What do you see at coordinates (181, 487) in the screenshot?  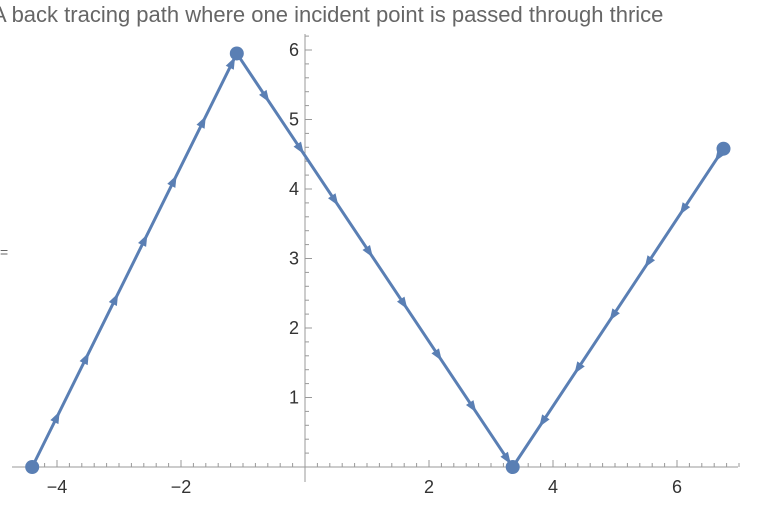 I see `x-tick-label: −2` at bounding box center [181, 487].